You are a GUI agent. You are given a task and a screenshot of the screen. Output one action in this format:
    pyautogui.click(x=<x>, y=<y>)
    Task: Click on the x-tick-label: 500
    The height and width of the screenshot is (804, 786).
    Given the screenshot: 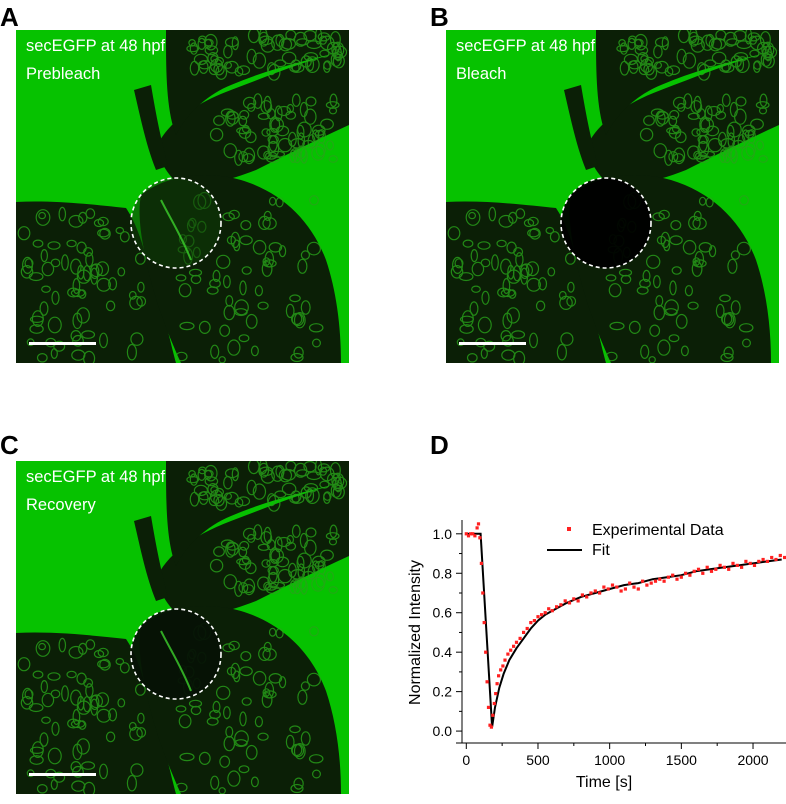 What is the action you would take?
    pyautogui.click(x=538, y=760)
    